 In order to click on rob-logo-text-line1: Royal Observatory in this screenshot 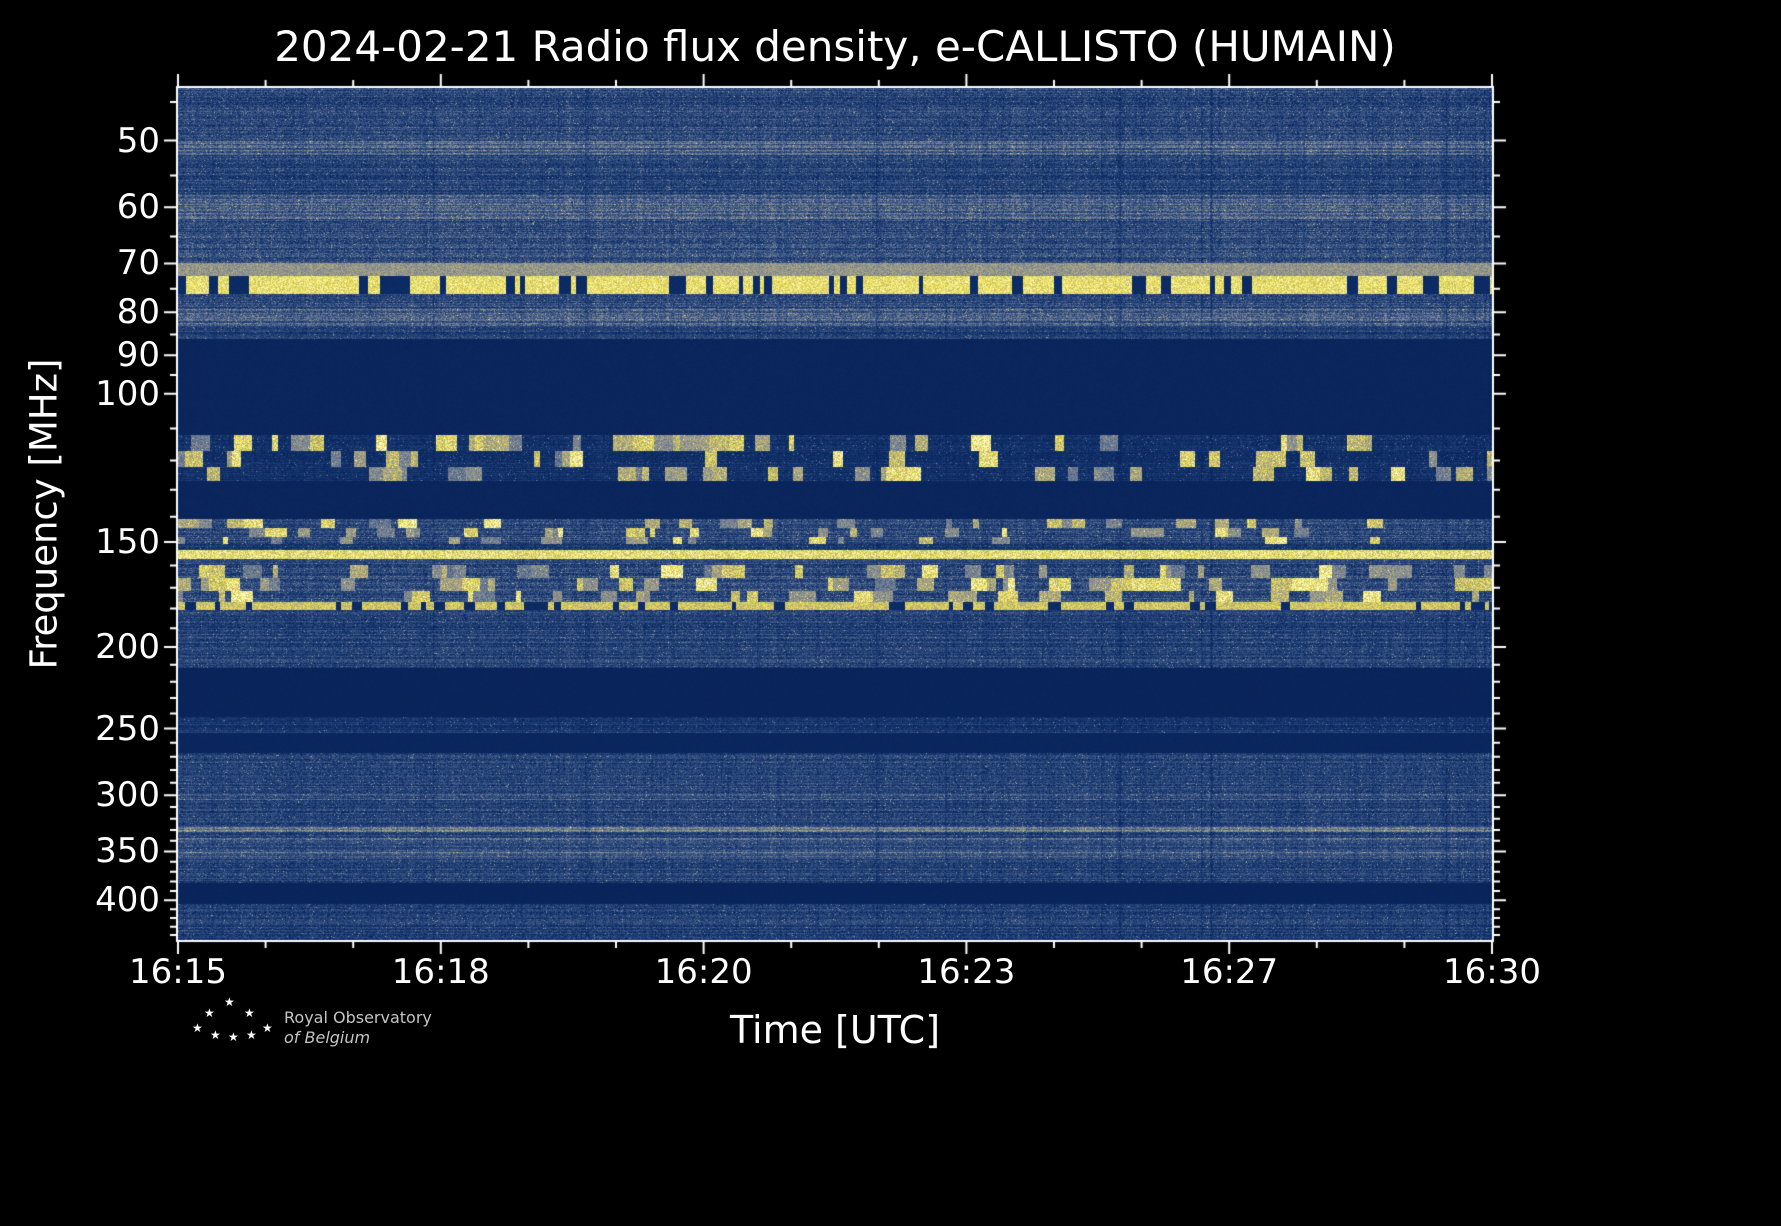, I will do `click(358, 1017)`.